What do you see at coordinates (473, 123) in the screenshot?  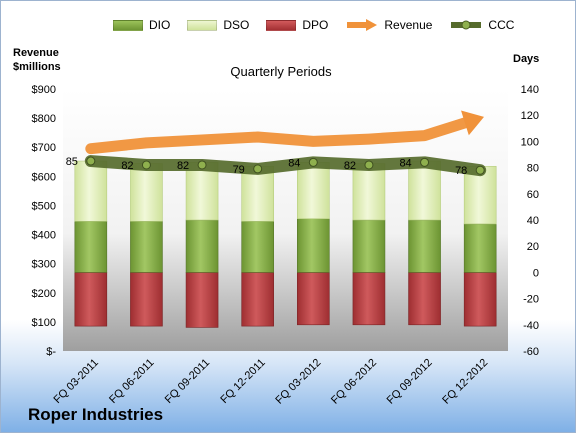 I see `revenue-arrowhead` at bounding box center [473, 123].